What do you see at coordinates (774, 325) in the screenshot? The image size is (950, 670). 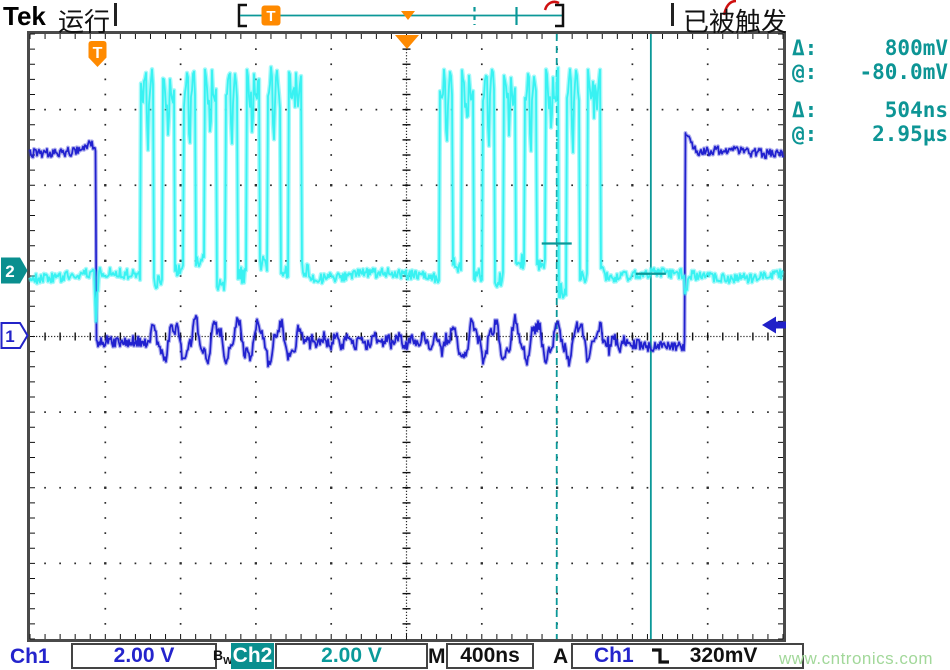 I see `trigger-level-arrow-icon` at bounding box center [774, 325].